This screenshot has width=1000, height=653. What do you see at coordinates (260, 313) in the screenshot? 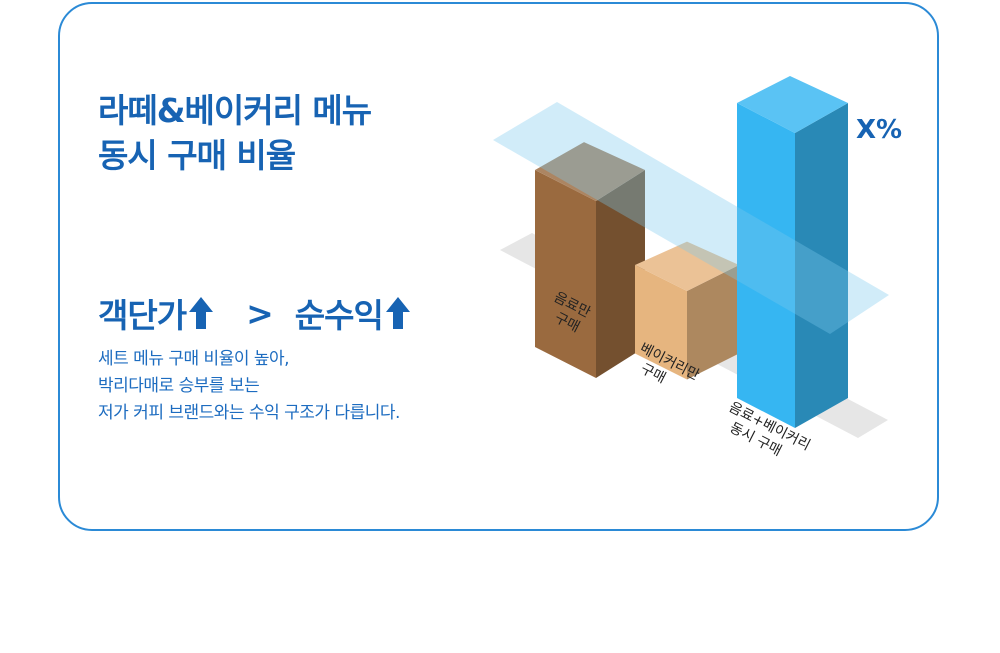
I see `comparison-operator: >` at bounding box center [260, 313].